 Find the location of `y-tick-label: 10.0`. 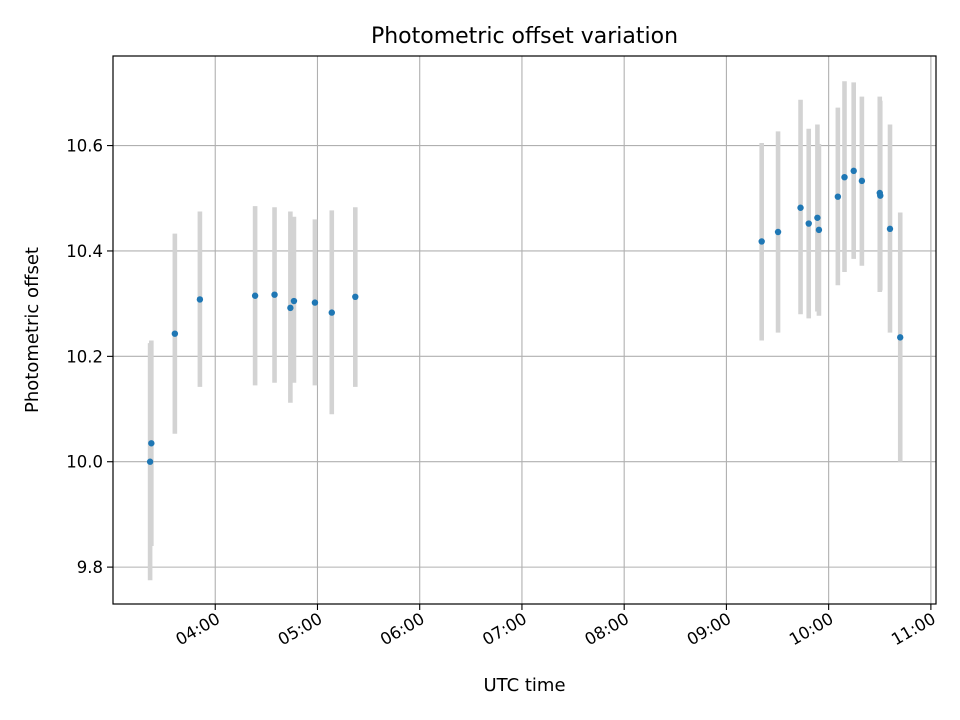

y-tick-label: 10.0 is located at coordinates (84, 462).